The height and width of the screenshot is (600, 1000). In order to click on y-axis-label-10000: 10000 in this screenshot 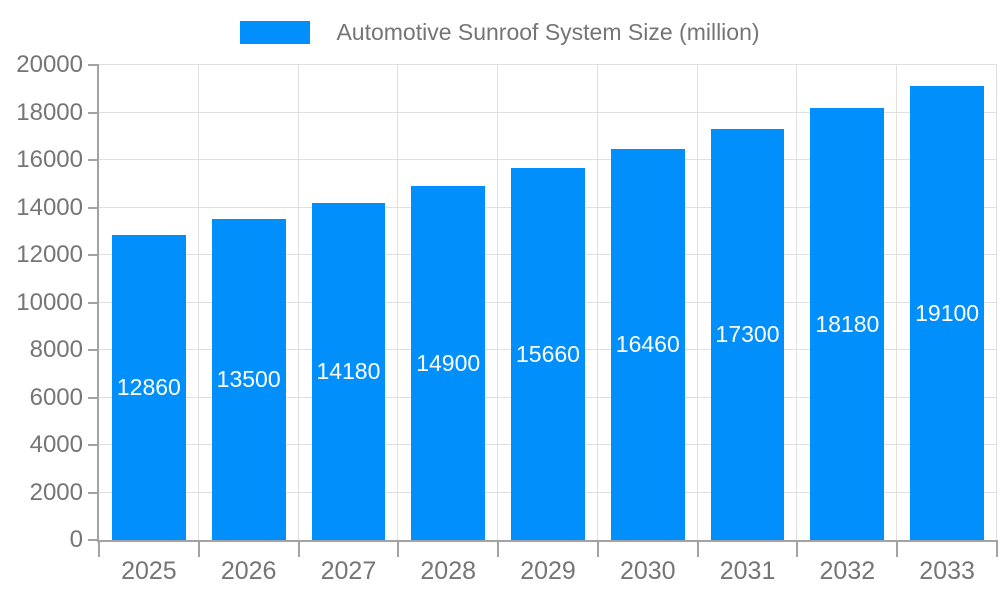, I will do `click(49, 302)`.